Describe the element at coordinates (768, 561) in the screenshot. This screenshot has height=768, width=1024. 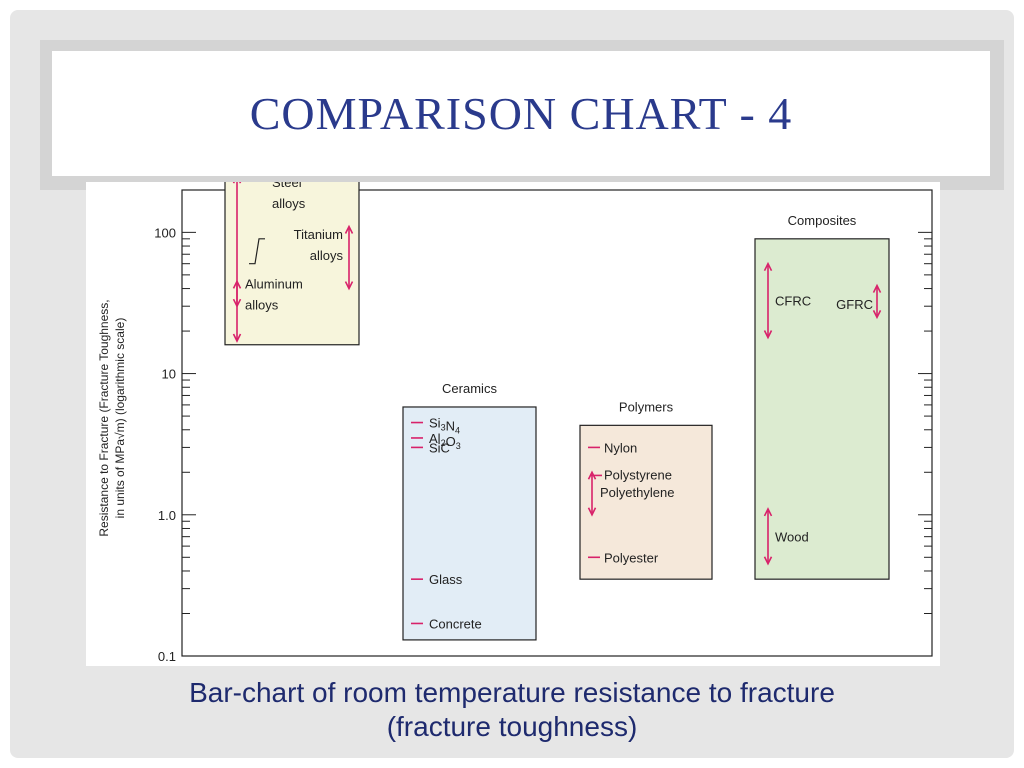
I see `wood-range-arrow-head-bottom` at that location.